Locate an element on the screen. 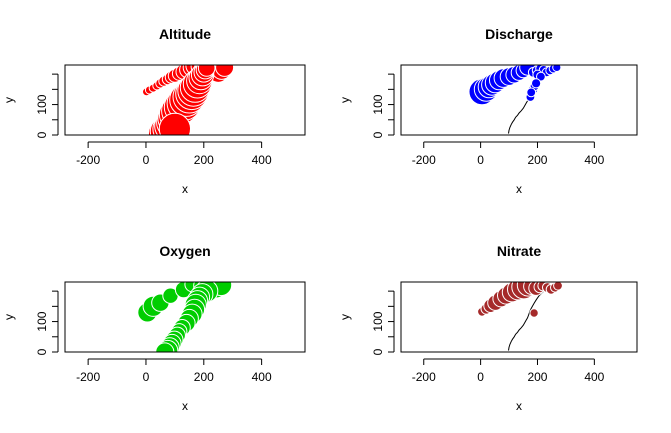 This screenshot has width=671, height=433. panel-title: Altitude is located at coordinates (185, 34).